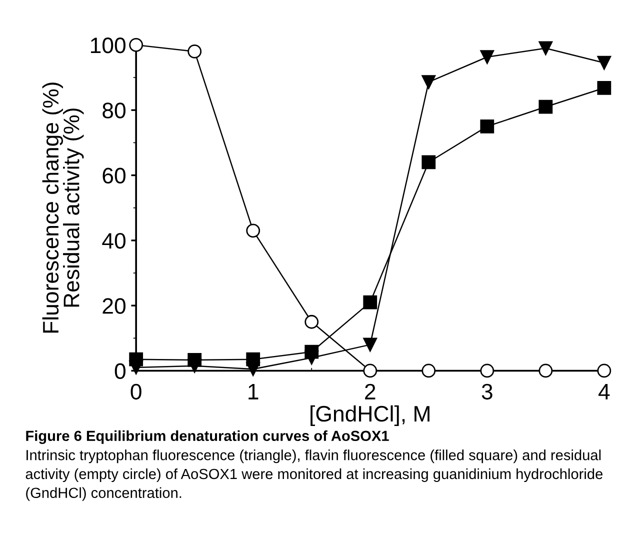 The height and width of the screenshot is (555, 630). Describe the element at coordinates (604, 392) in the screenshot. I see `x-tick-label: 4` at that location.